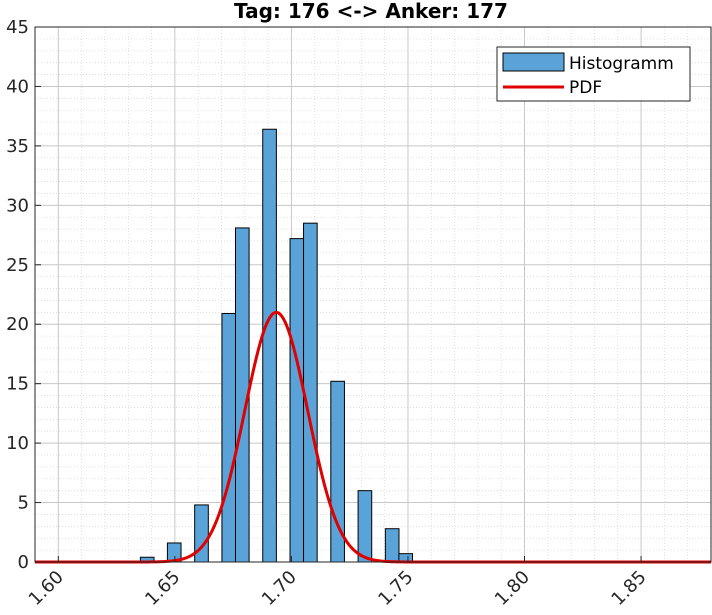 This screenshot has height=615, width=712. Describe the element at coordinates (23, 503) in the screenshot. I see `y-tick-label: 5` at that location.